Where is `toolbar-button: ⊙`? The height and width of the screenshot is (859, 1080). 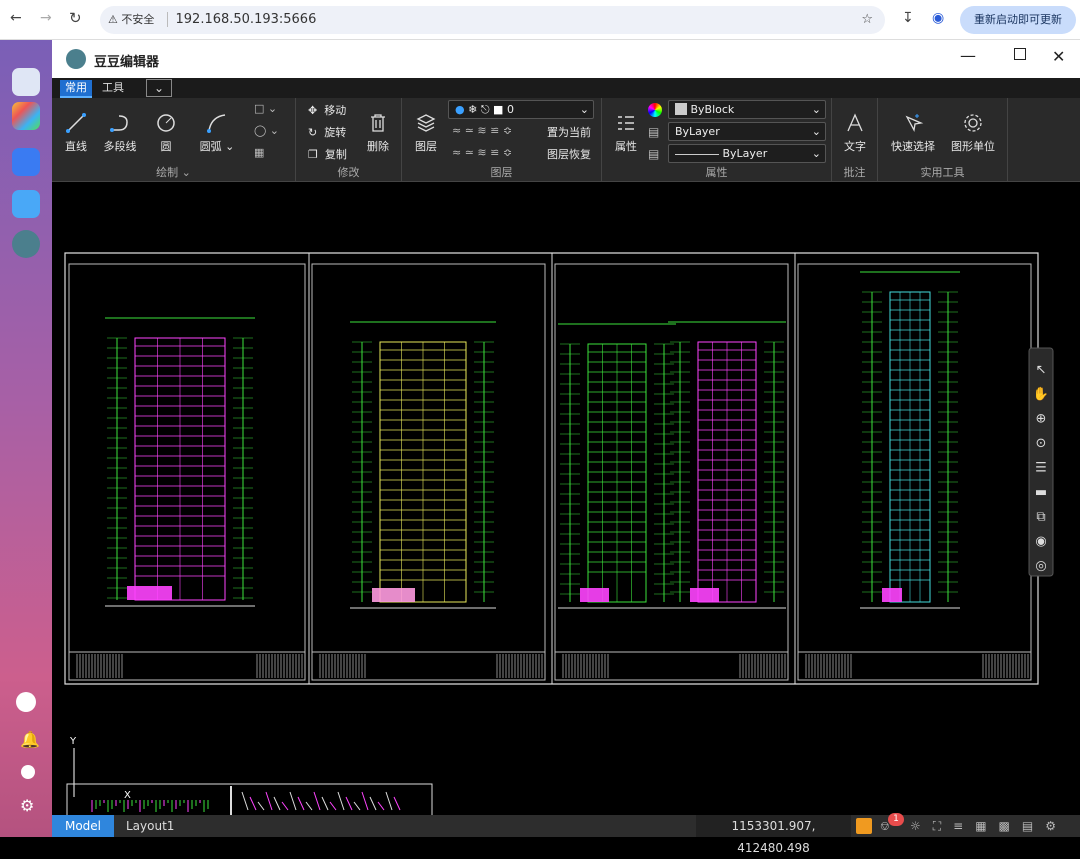 toolbar-button: ⊙ is located at coordinates (1041, 443).